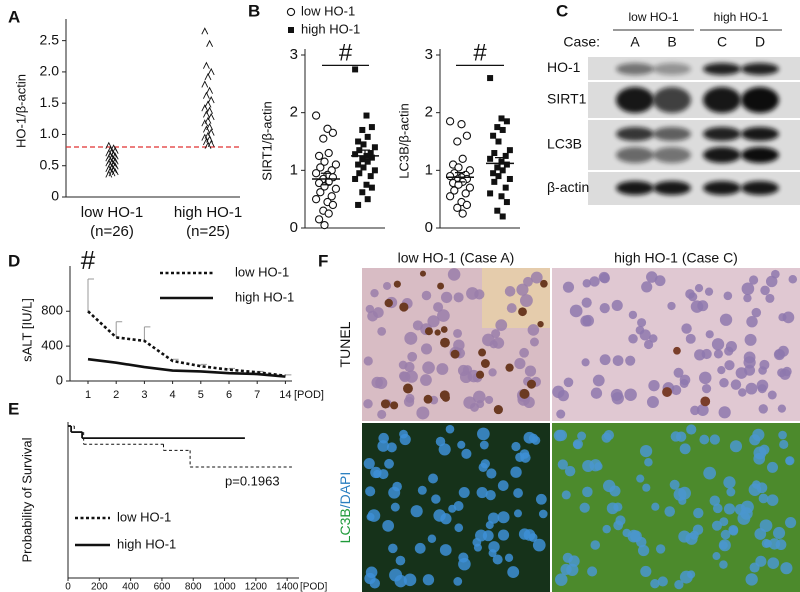 This screenshot has width=800, height=592. Describe the element at coordinates (429, 169) in the screenshot. I see `y-tick-label: 1` at that location.